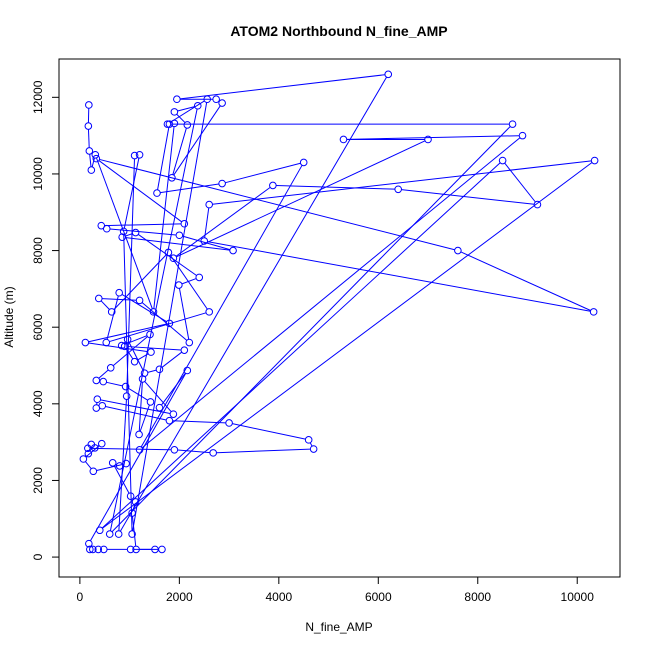 The image size is (650, 650). I want to click on y-tick-label: 6000, so click(38, 327).